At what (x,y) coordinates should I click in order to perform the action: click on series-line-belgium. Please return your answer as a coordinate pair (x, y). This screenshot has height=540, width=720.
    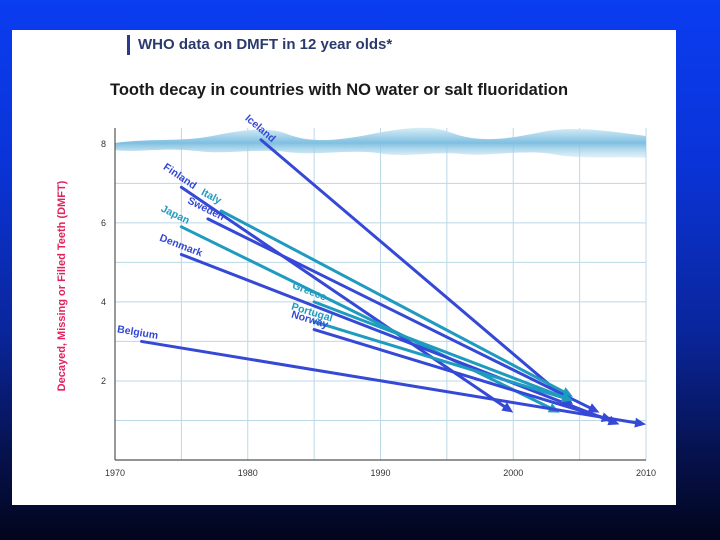
    Looking at the image, I should click on (388, 382).